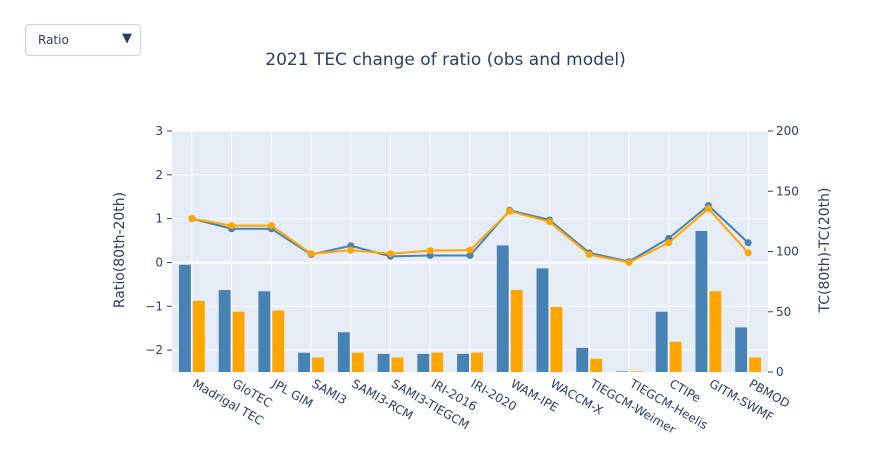 This screenshot has height=461, width=891. Describe the element at coordinates (470, 233) in the screenshot. I see `lines-layer` at that location.